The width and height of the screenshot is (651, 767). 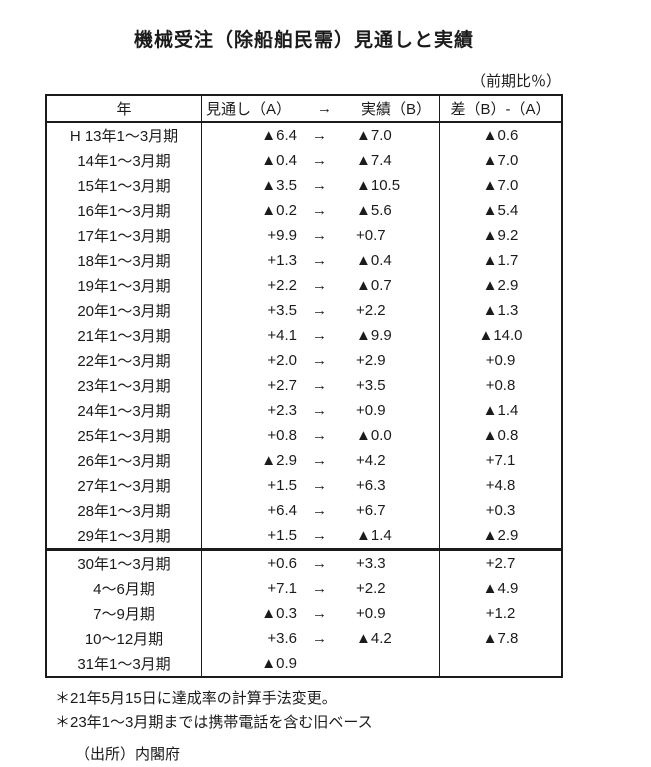 What do you see at coordinates (500, 638) in the screenshot?
I see `diff-cell: ▲7.8` at bounding box center [500, 638].